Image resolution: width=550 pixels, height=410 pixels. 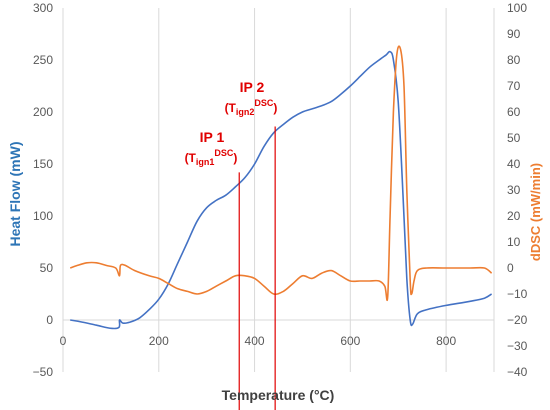 I want to click on right-tick-label: 50, so click(x=514, y=138).